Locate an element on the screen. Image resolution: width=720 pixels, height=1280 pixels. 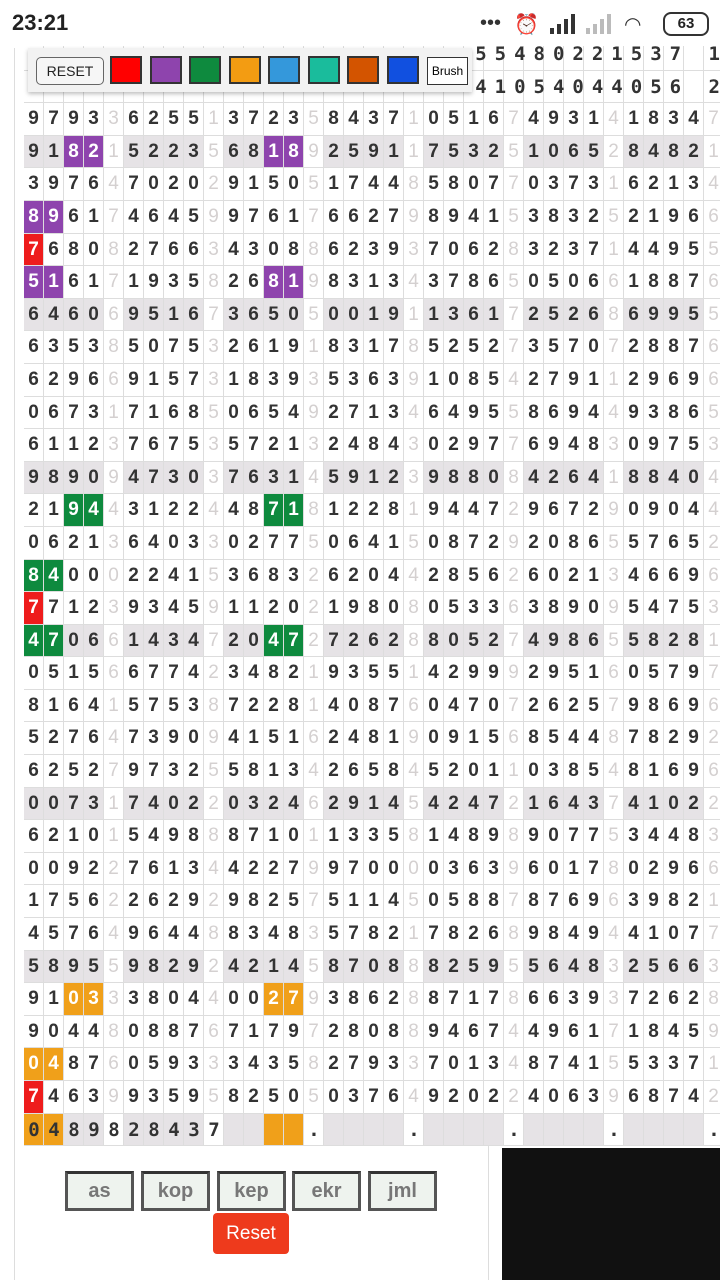
brush-button: Brush is located at coordinates (447, 71).